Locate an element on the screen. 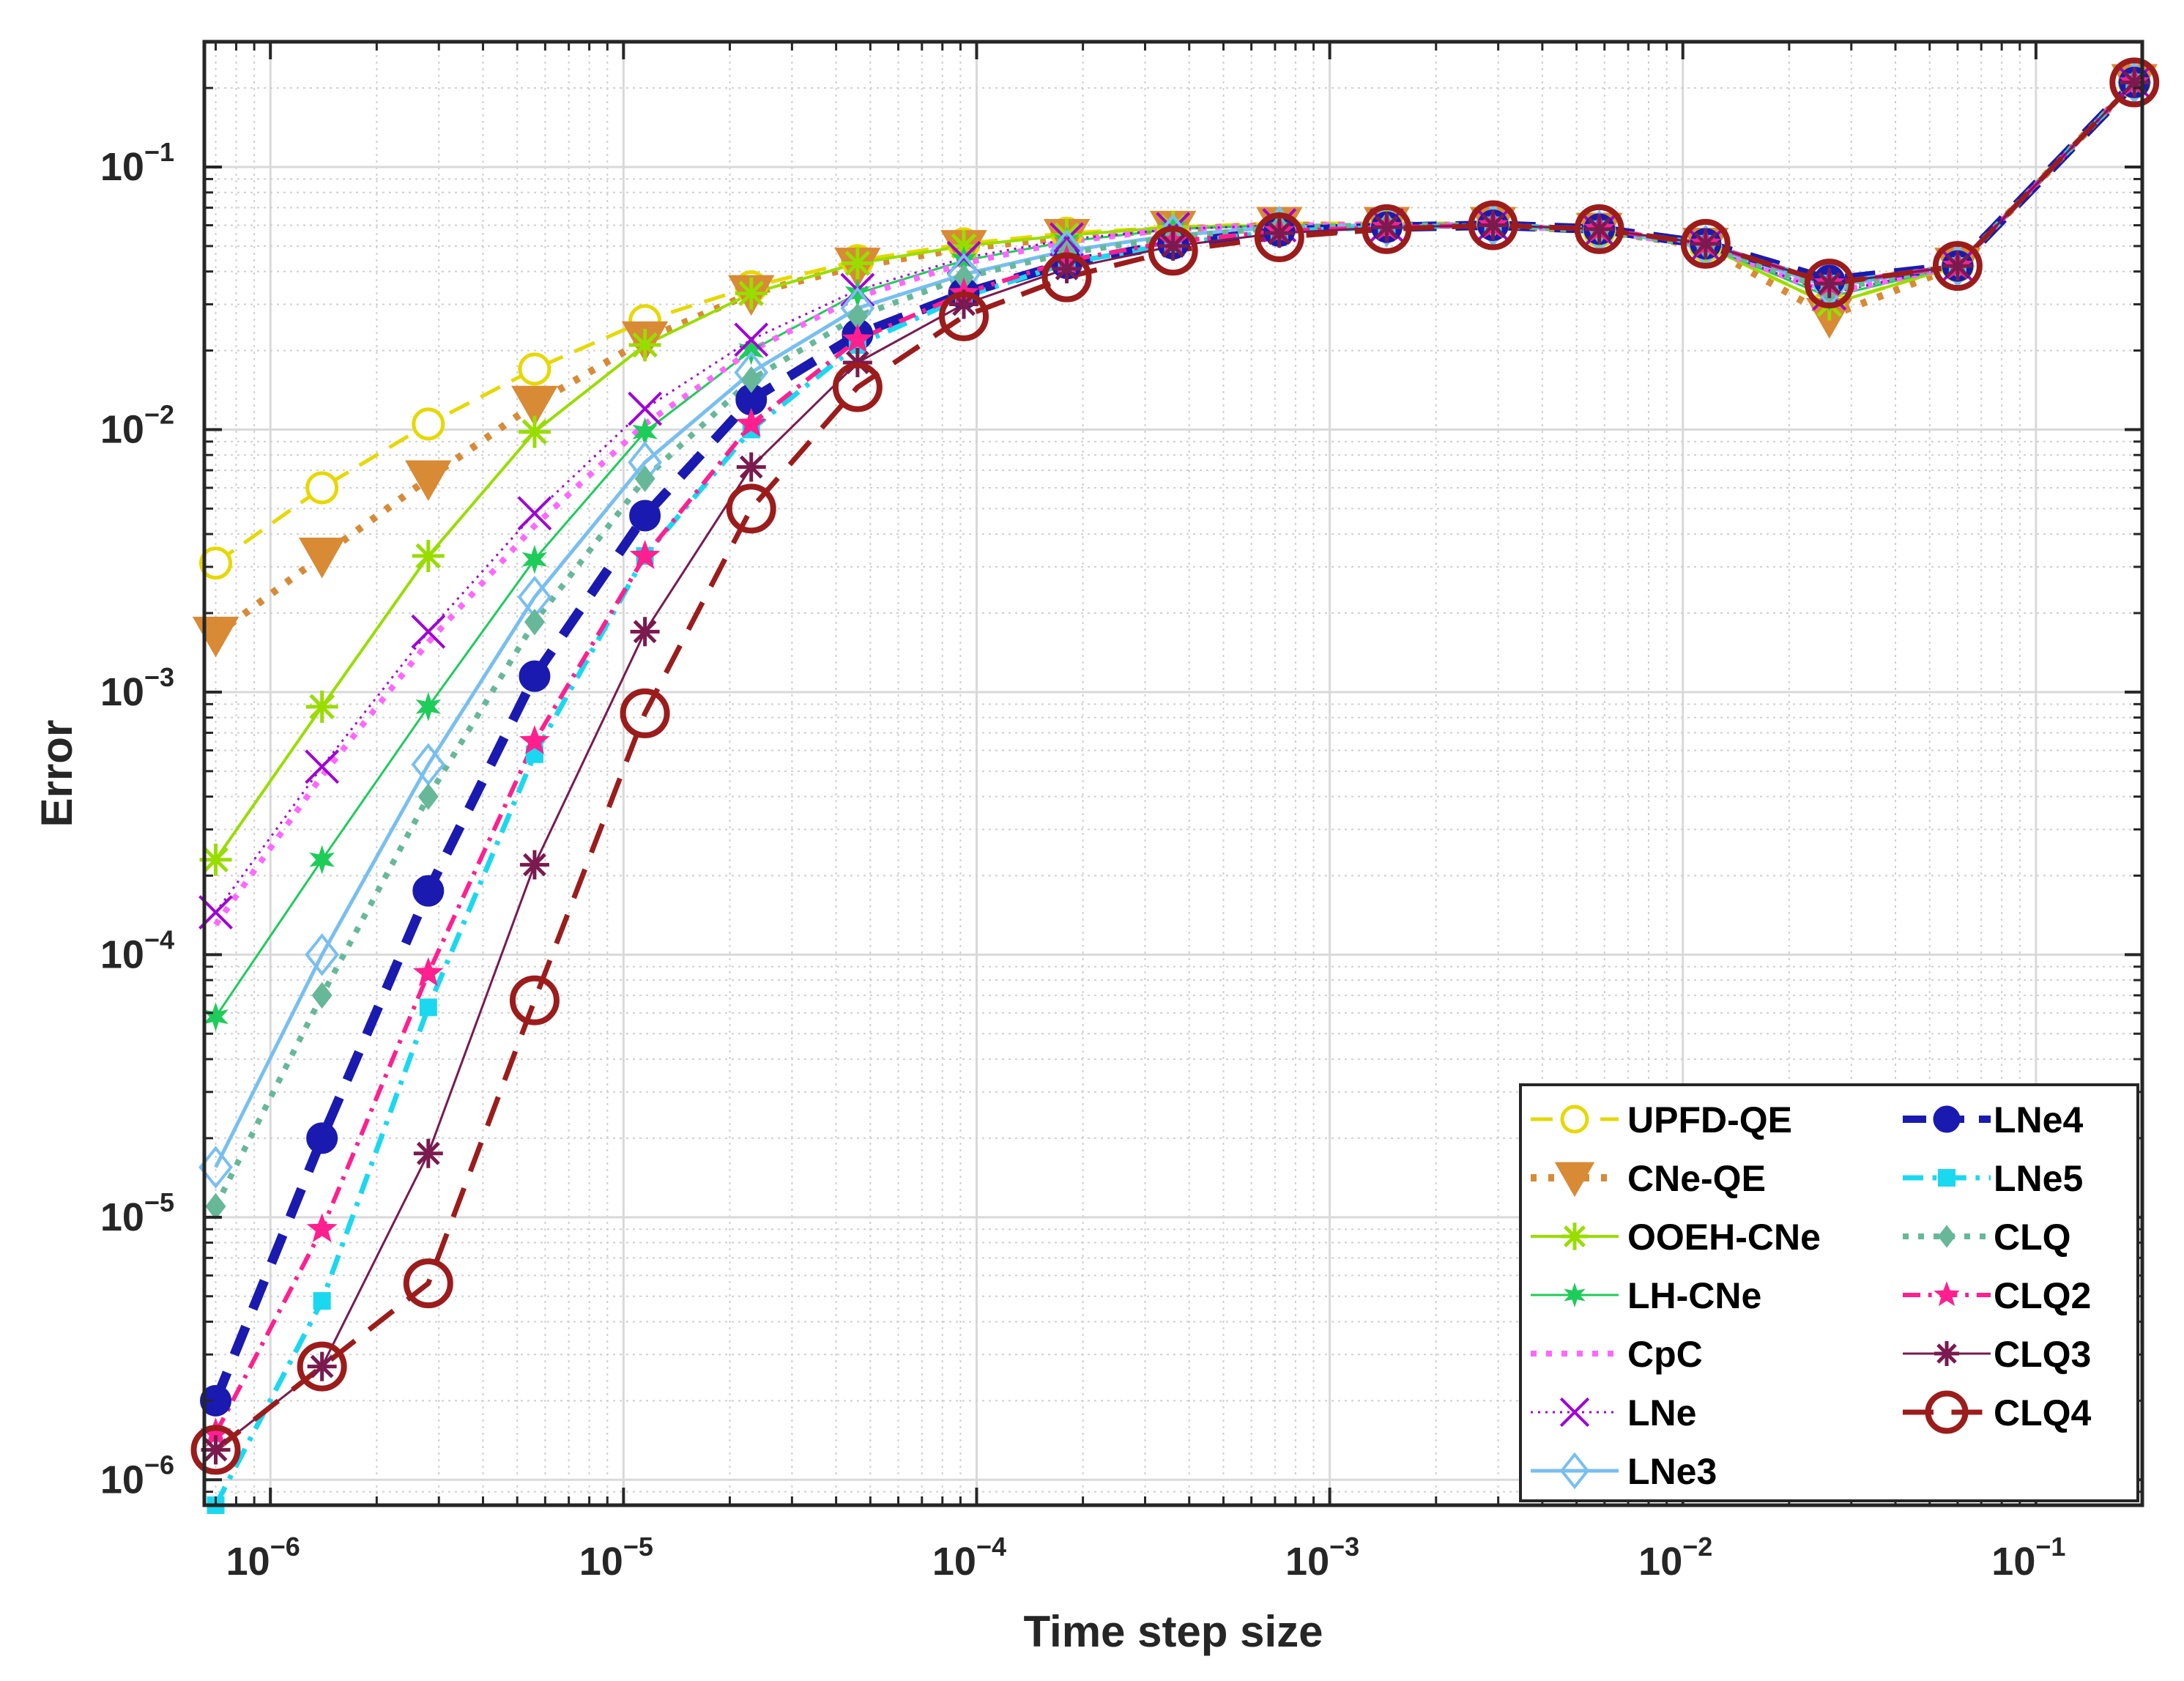 This screenshot has height=1681, width=2184. data-point-lne3 is located at coordinates (322, 954).